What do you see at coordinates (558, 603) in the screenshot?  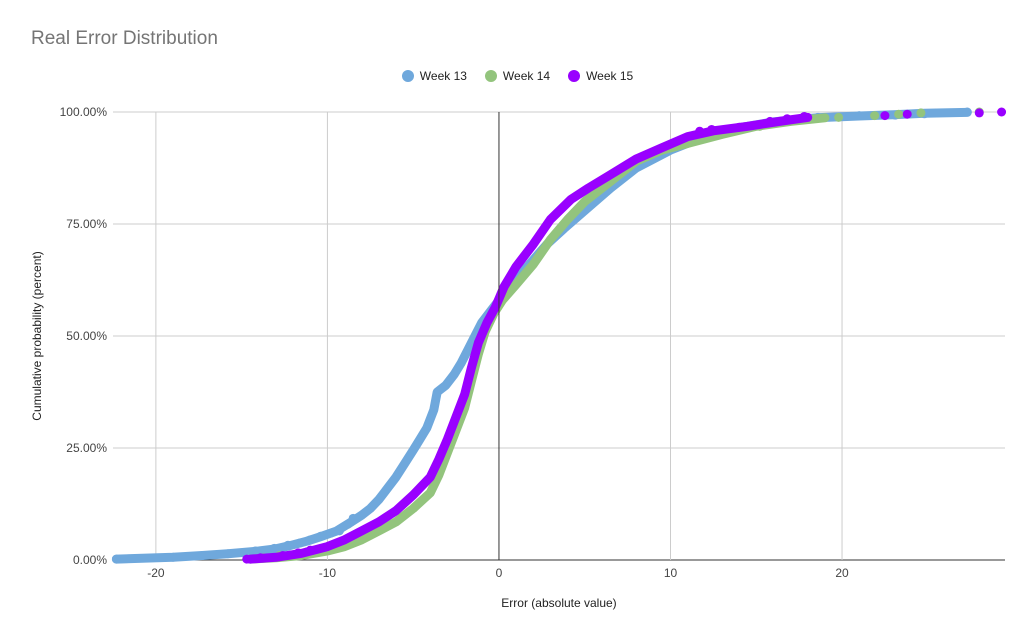 I see `x-axis-title: Error (absolute value)` at bounding box center [558, 603].